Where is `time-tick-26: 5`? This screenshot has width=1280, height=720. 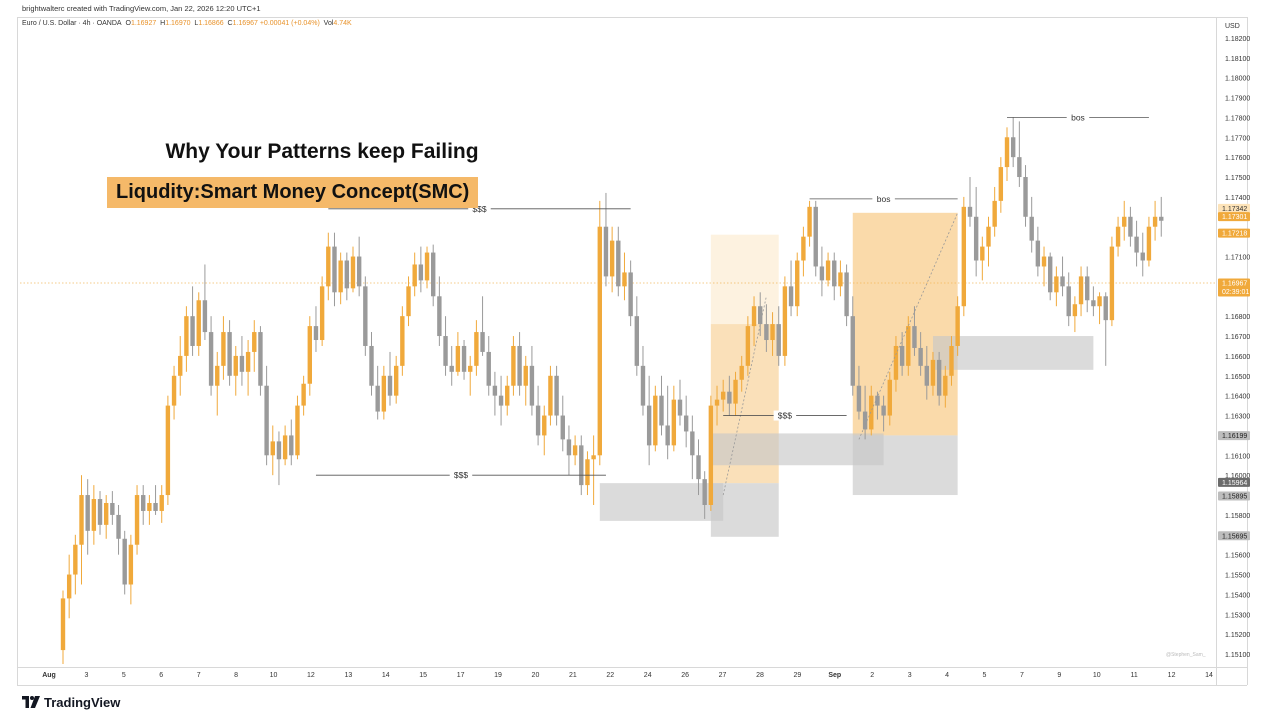 time-tick-26: 5 is located at coordinates (985, 675).